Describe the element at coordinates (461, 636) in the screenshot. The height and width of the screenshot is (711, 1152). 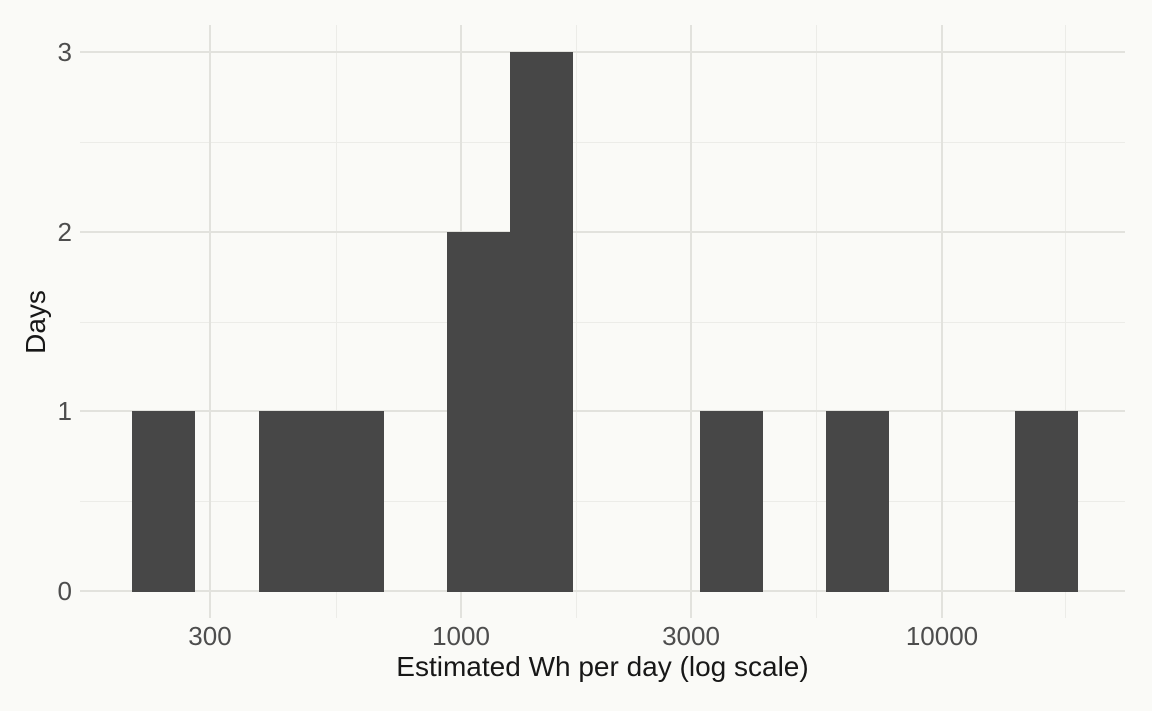
I see `x-tick-label: 1000` at that location.